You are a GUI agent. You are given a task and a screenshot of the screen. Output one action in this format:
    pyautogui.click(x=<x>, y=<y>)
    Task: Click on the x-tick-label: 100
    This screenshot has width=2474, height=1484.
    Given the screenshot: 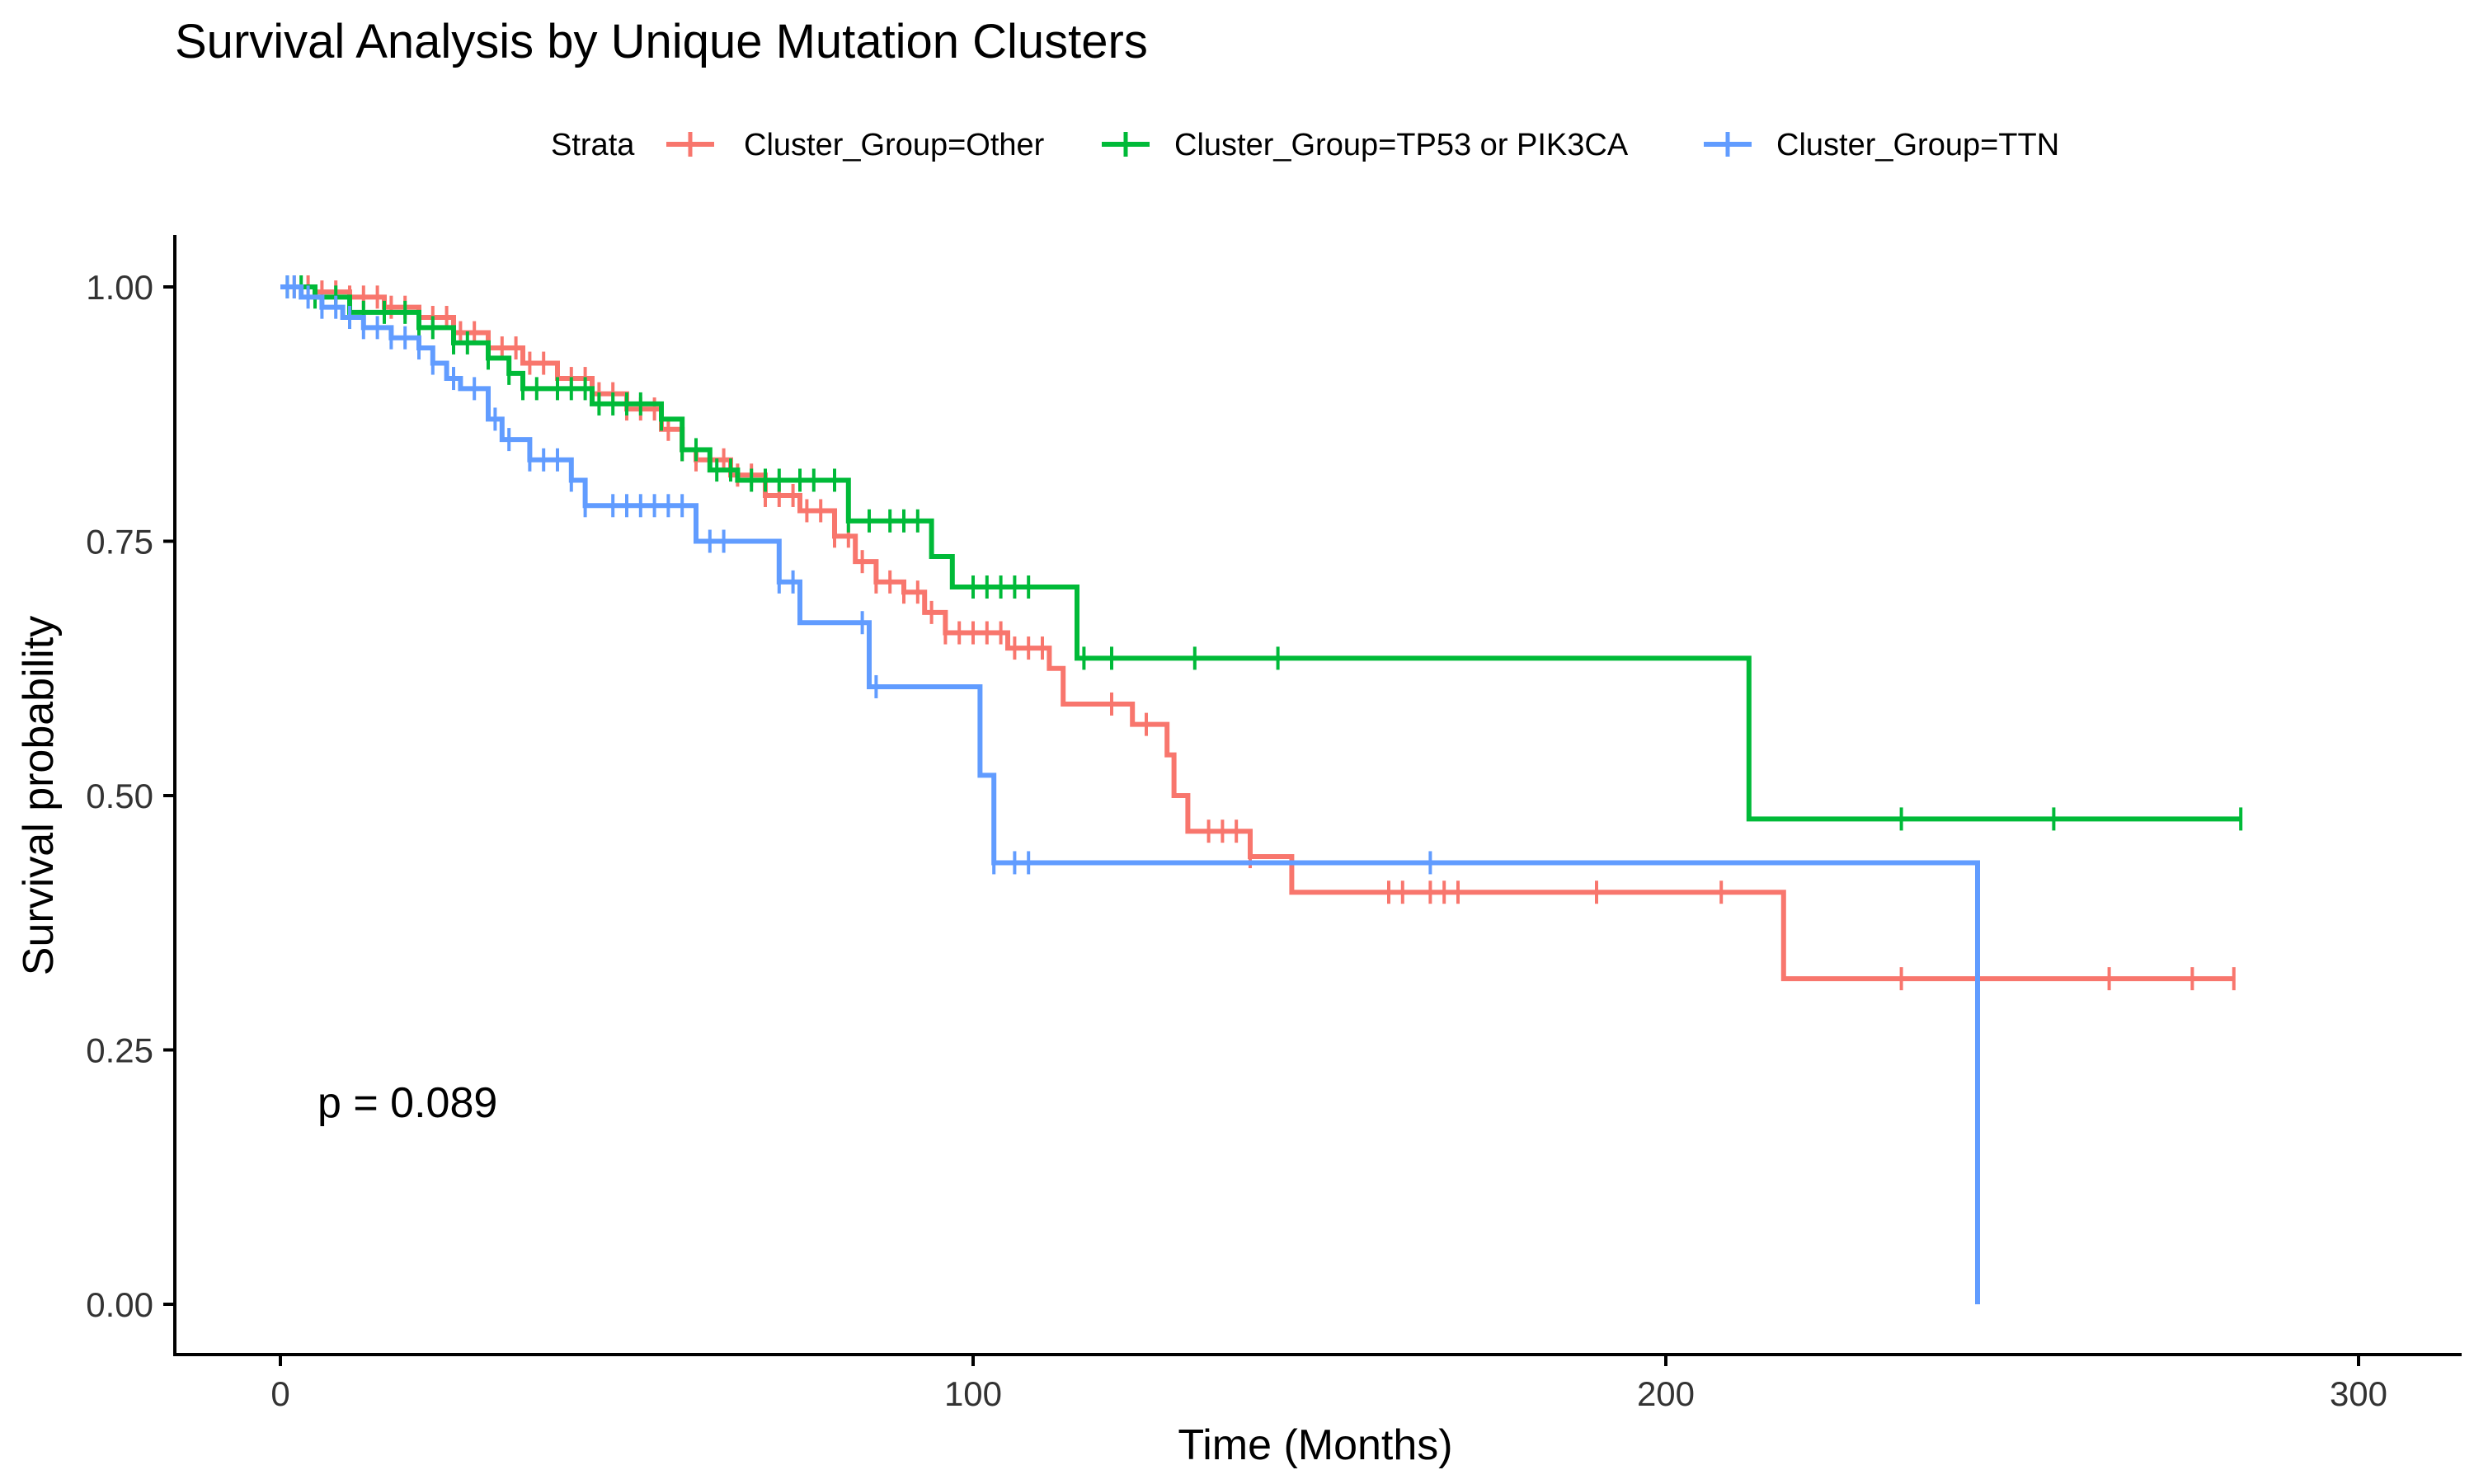 What is the action you would take?
    pyautogui.click(x=973, y=1393)
    